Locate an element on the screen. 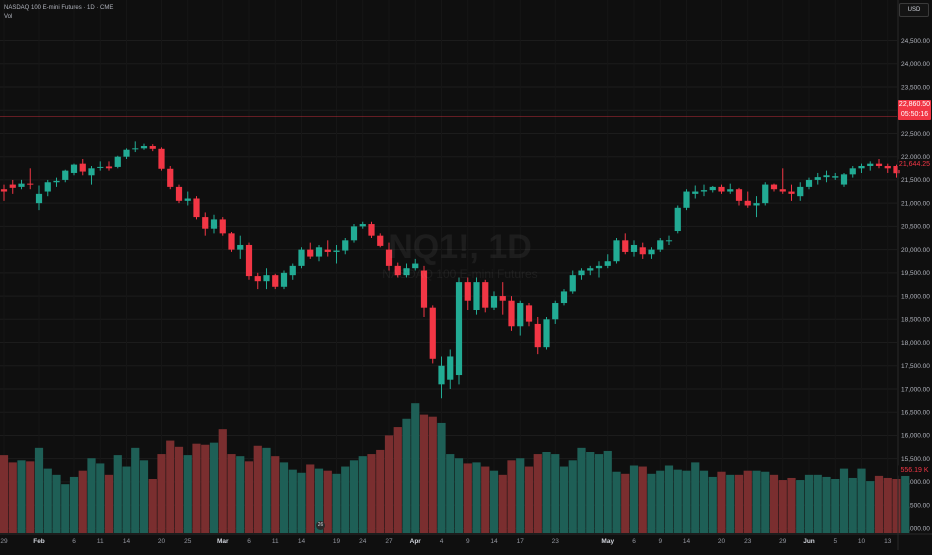 This screenshot has width=932, height=555. event-marker-icon: 26 is located at coordinates (320, 525).